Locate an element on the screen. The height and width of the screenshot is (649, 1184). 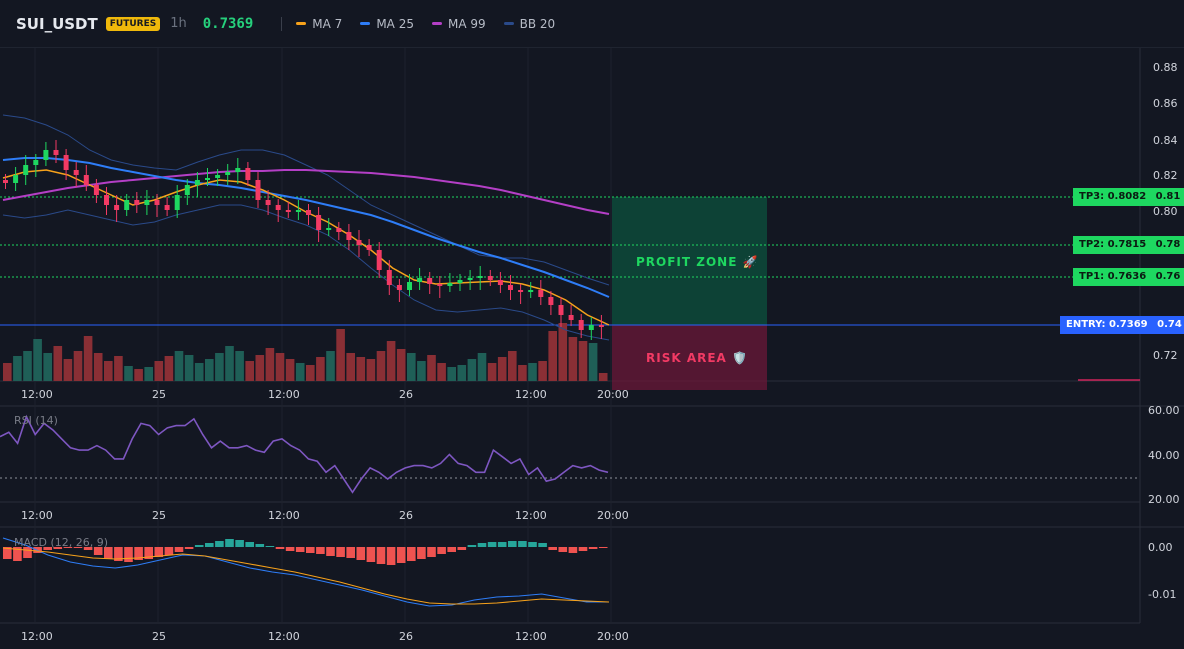
macd-line is located at coordinates (305, 572).